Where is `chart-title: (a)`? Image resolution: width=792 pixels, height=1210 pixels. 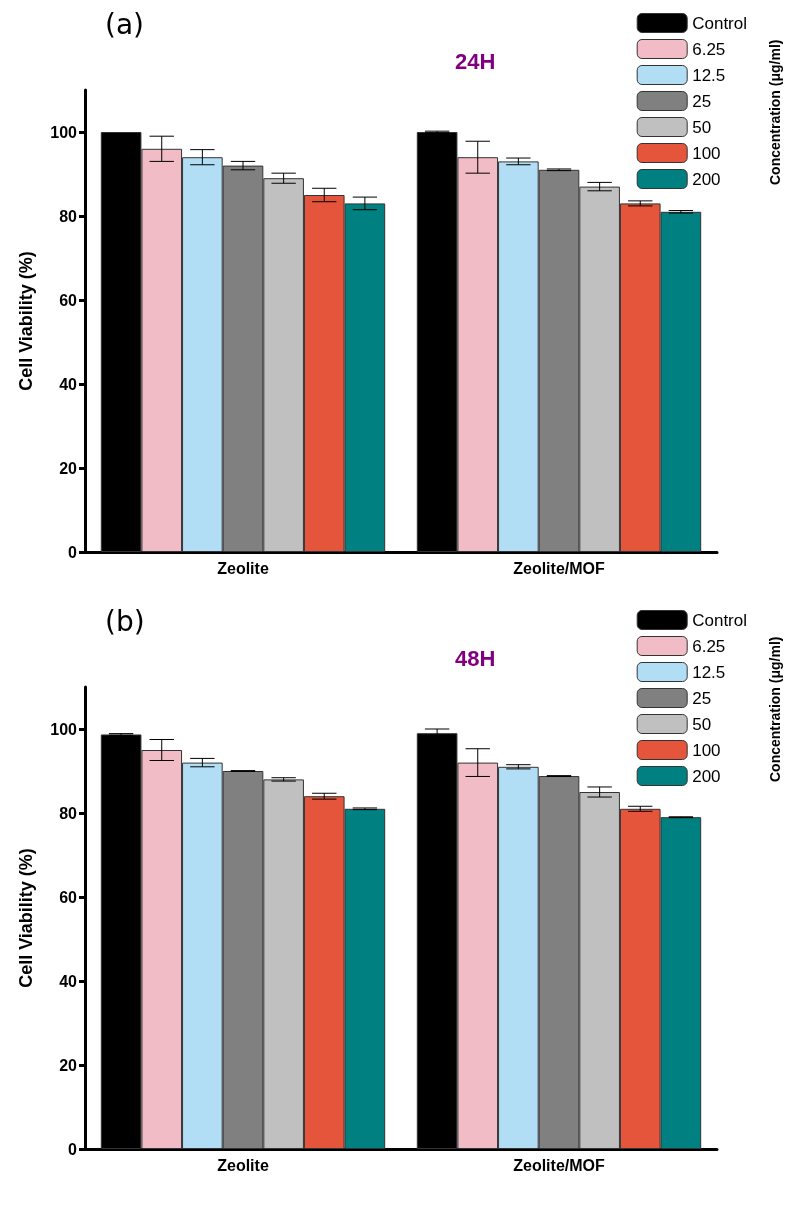 chart-title: (a) is located at coordinates (125, 24).